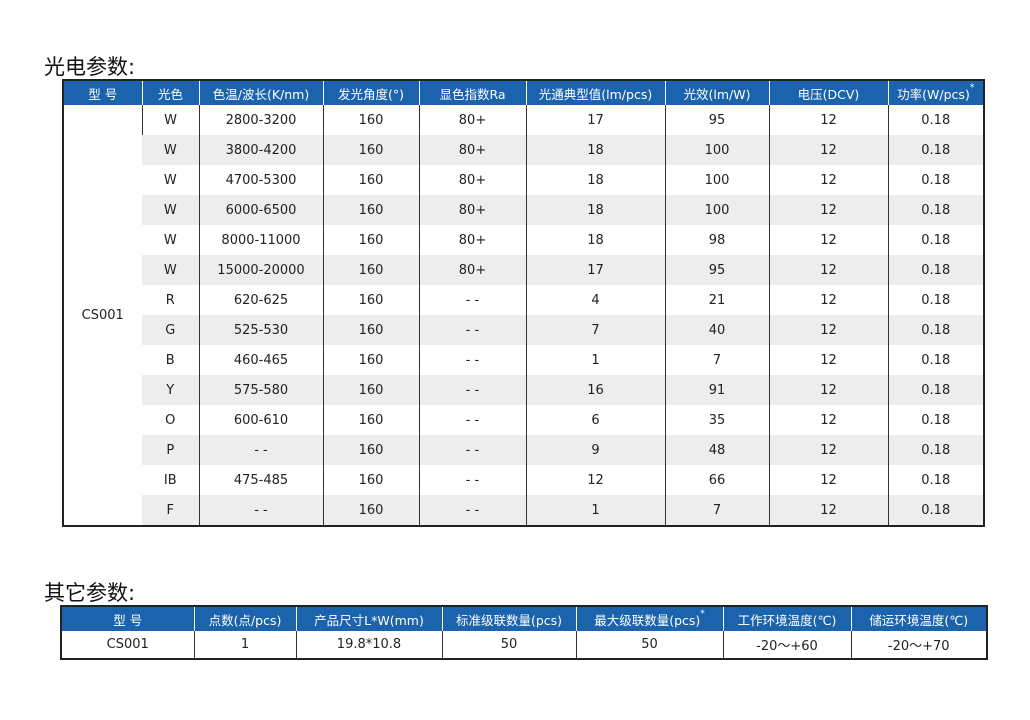  I want to click on col-header-power-label: 功率(W/pcs), so click(933, 94).